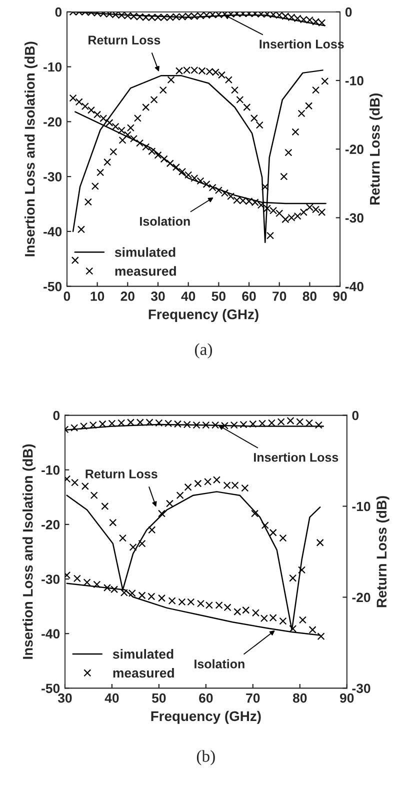 Image resolution: width=401 pixels, height=791 pixels. Describe the element at coordinates (157, 296) in the screenshot. I see `x-tick-label: 30` at that location.